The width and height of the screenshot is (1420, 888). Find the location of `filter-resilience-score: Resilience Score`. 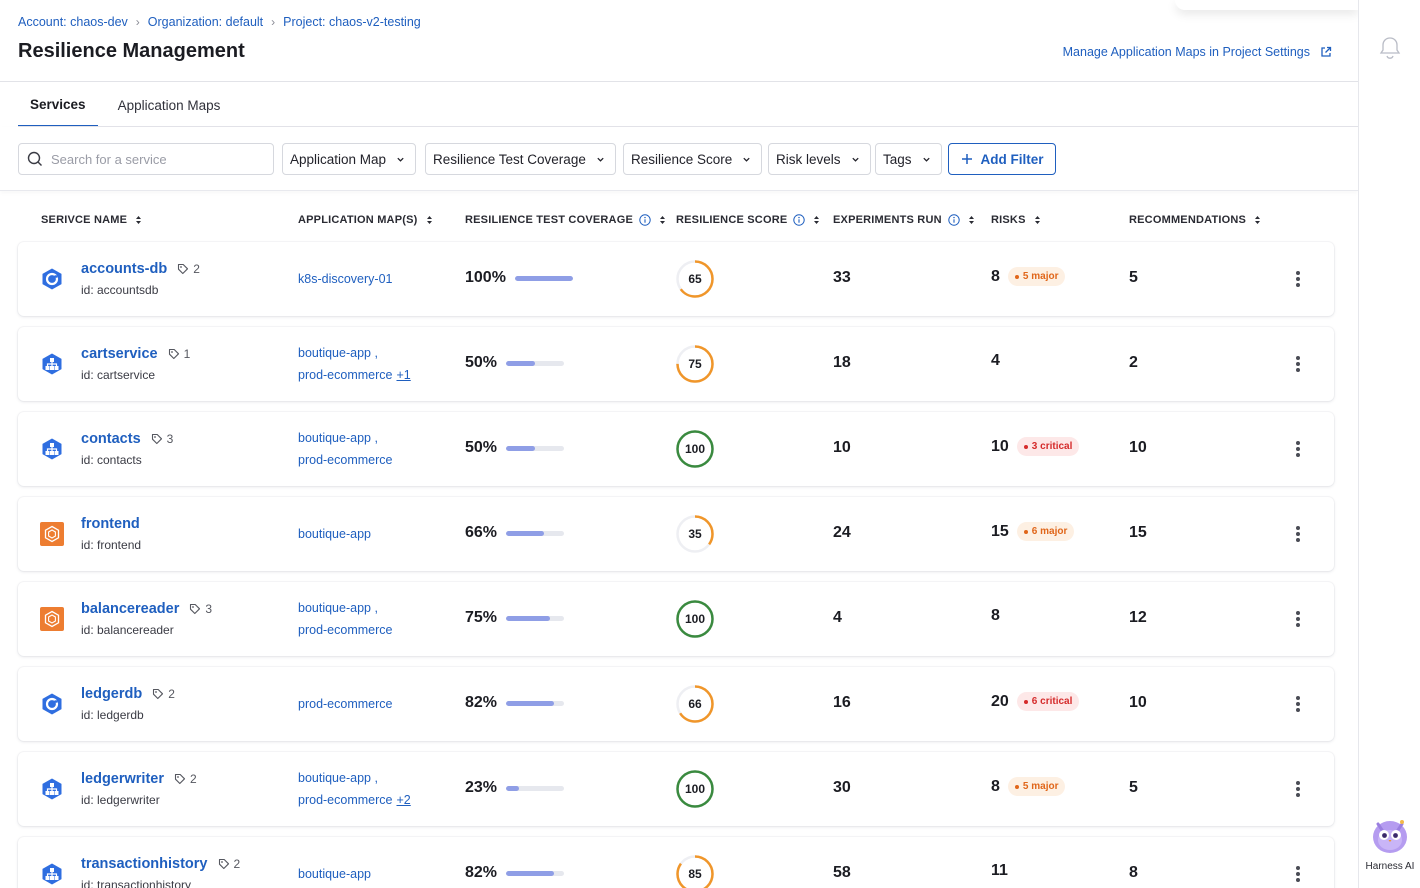

filter-resilience-score: Resilience Score is located at coordinates (693, 159).